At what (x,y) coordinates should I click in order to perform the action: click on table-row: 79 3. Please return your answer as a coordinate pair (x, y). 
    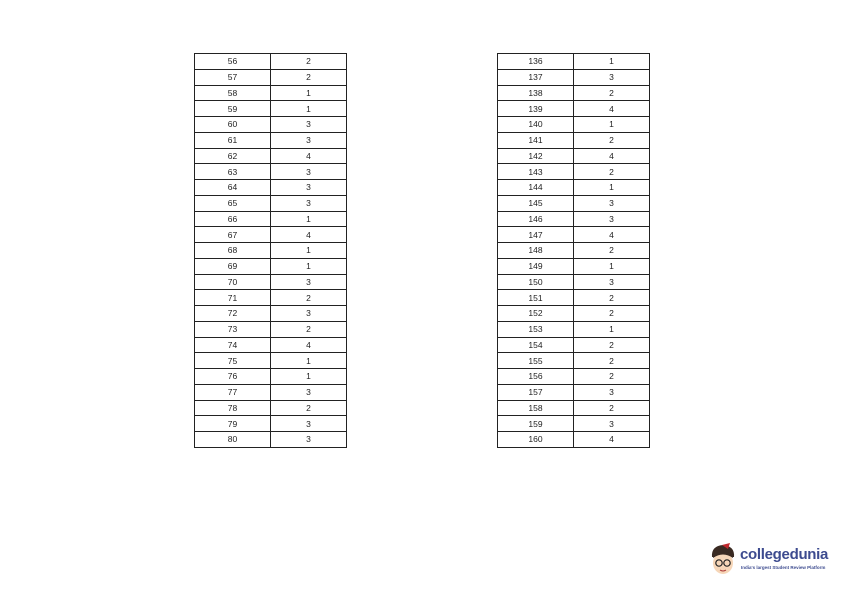
    Looking at the image, I should click on (270, 423).